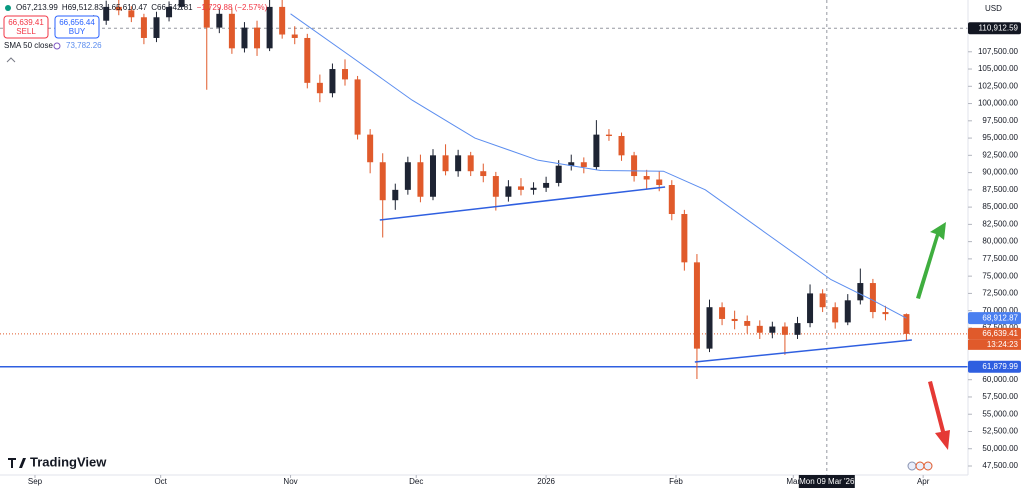 Image resolution: width=1024 pixels, height=492 pixels. I want to click on price-label: 61,879.99, so click(1000, 366).